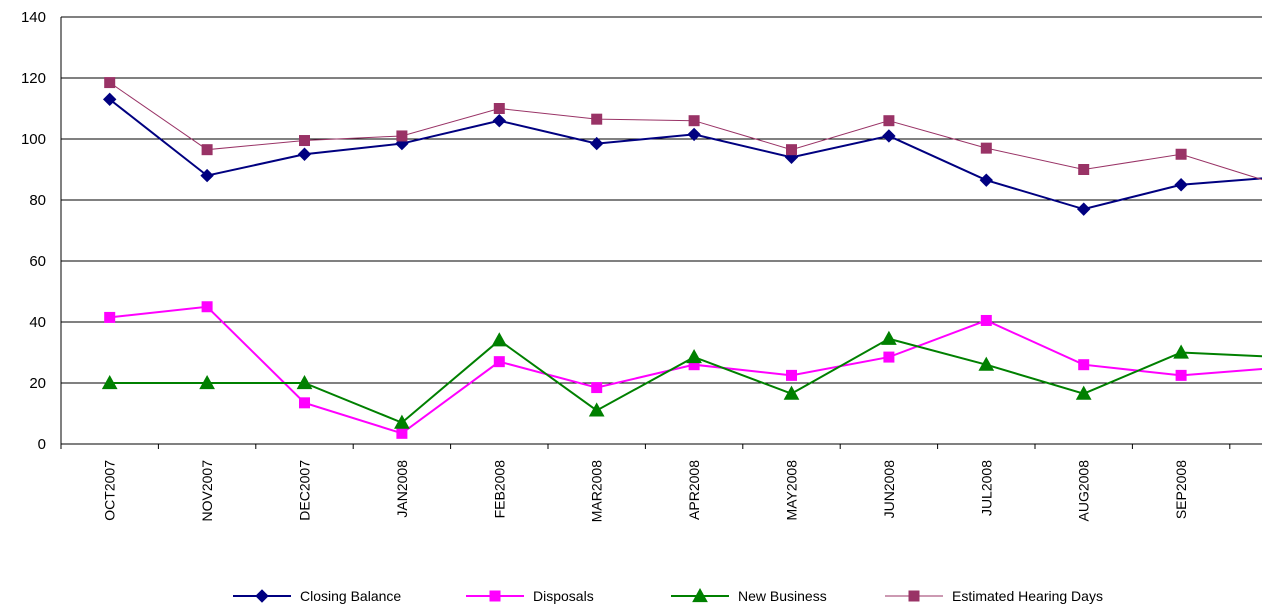 The image size is (1262, 615). I want to click on x-tick-label-apr2008: APR2008, so click(694, 490).